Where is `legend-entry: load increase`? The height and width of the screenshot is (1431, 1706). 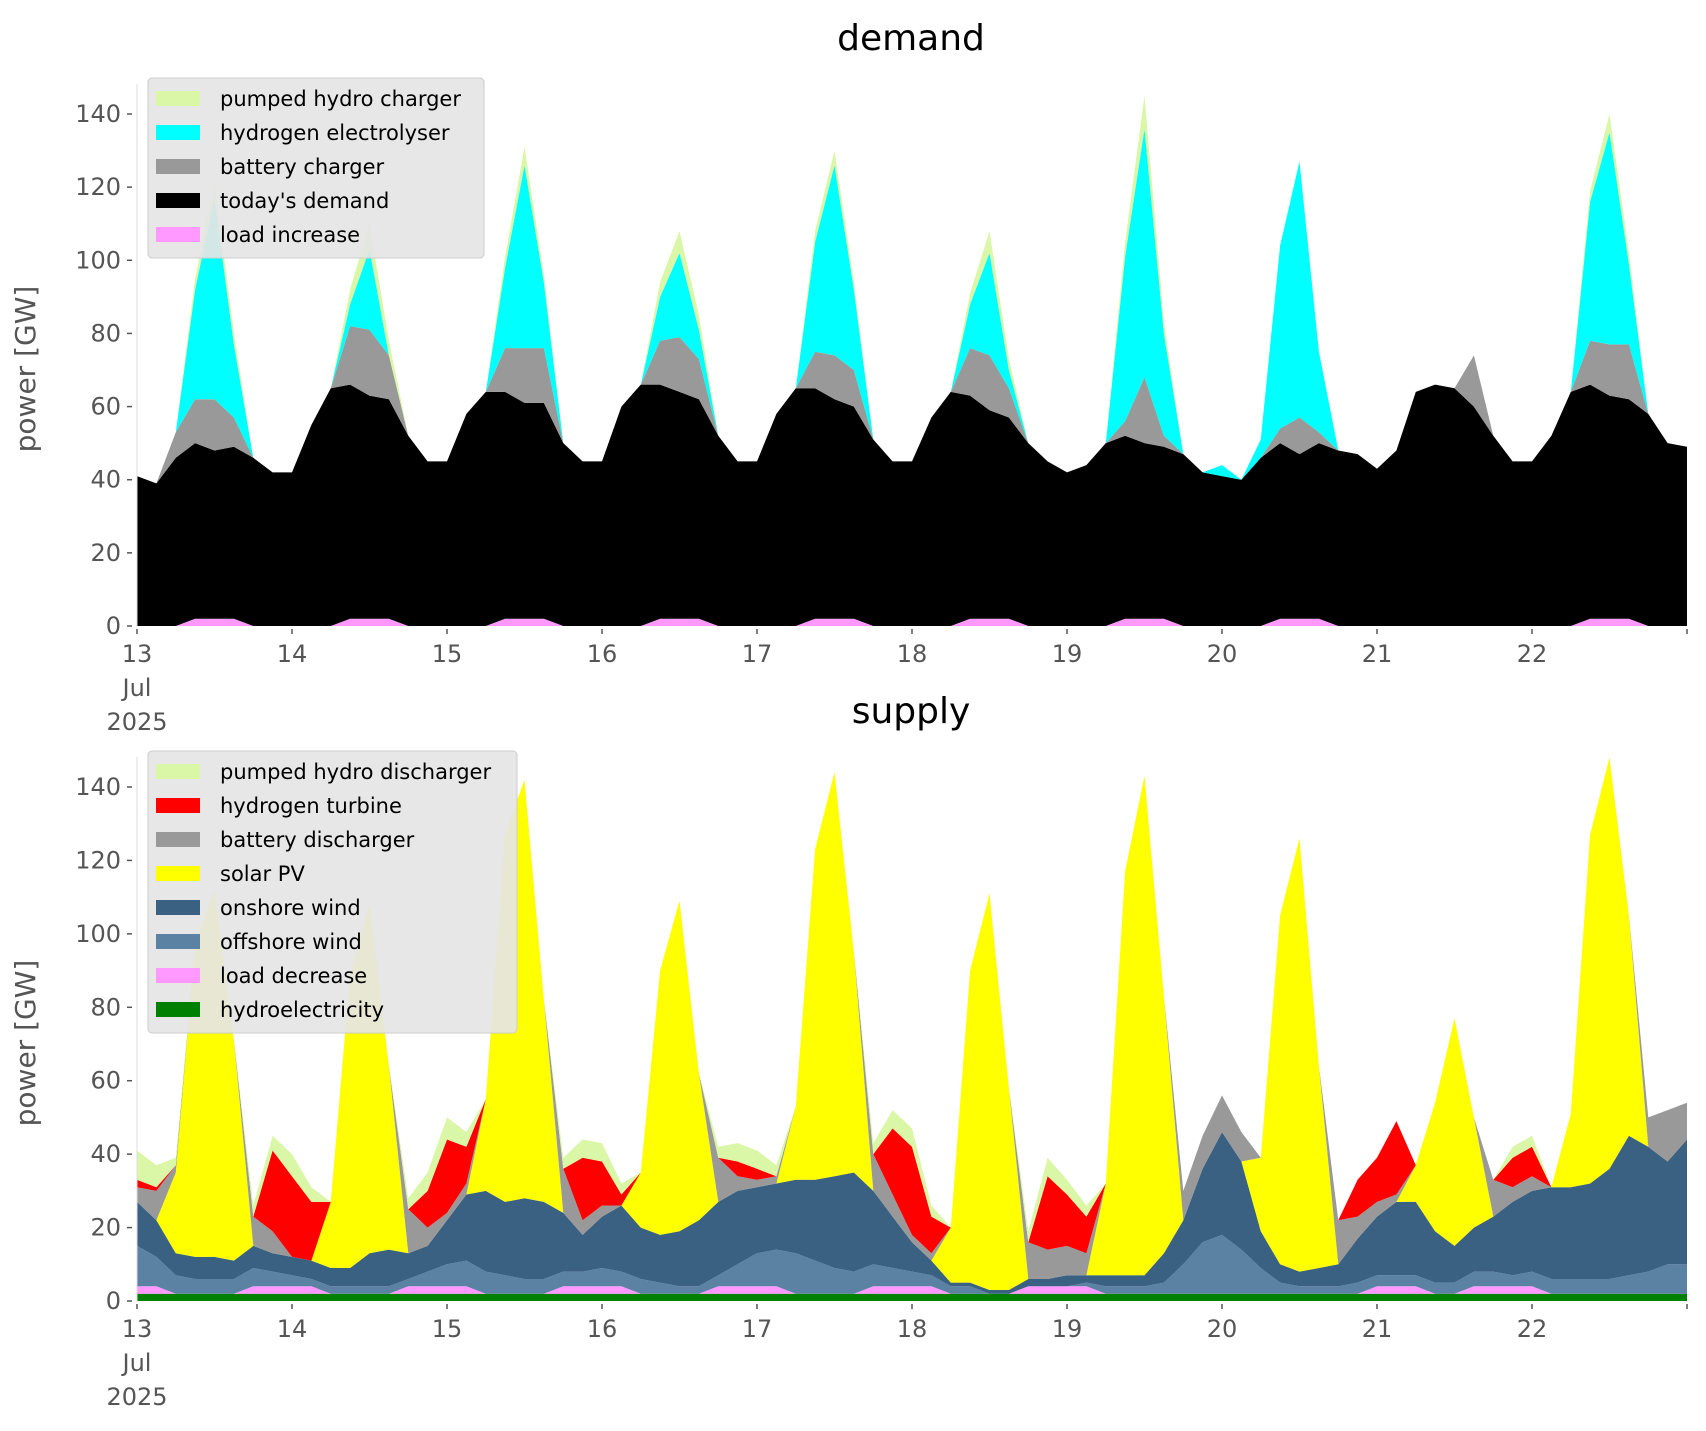
legend-entry: load increase is located at coordinates (290, 235).